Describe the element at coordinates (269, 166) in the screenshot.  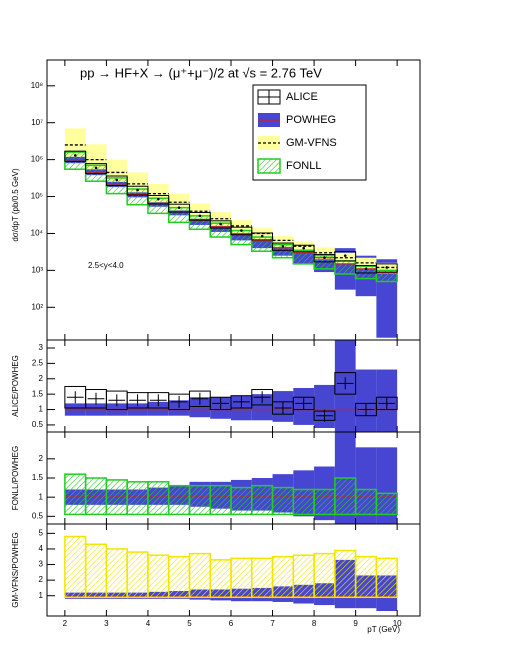
I see `legend-symbol` at that location.